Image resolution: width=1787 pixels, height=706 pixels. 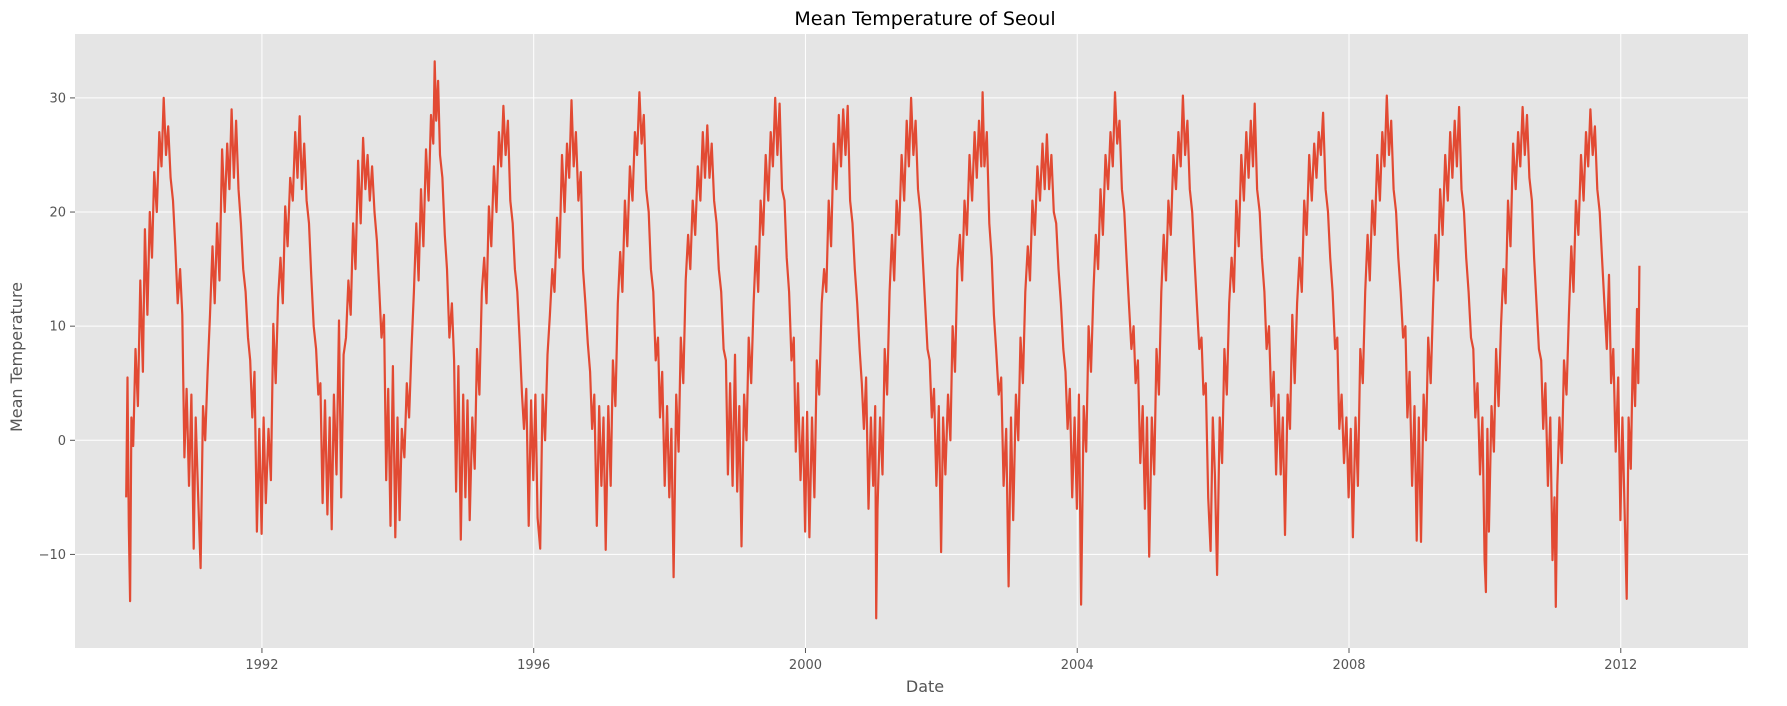 I want to click on x-tick-label: 1996, so click(x=533, y=665).